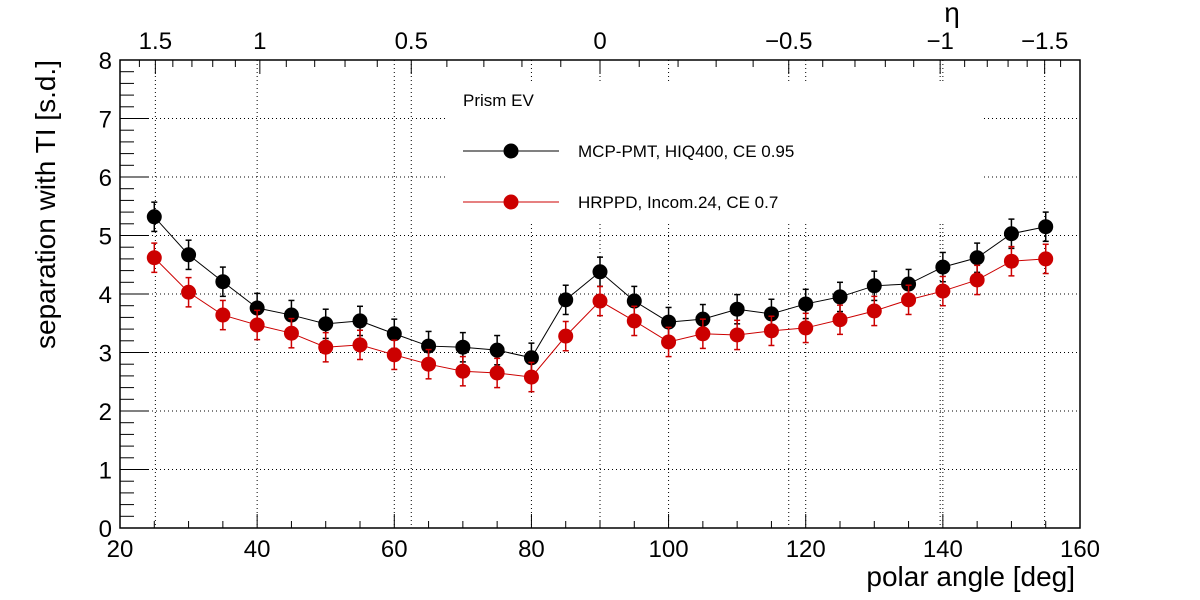  I want to click on x-tick-label: 140, so click(943, 549).